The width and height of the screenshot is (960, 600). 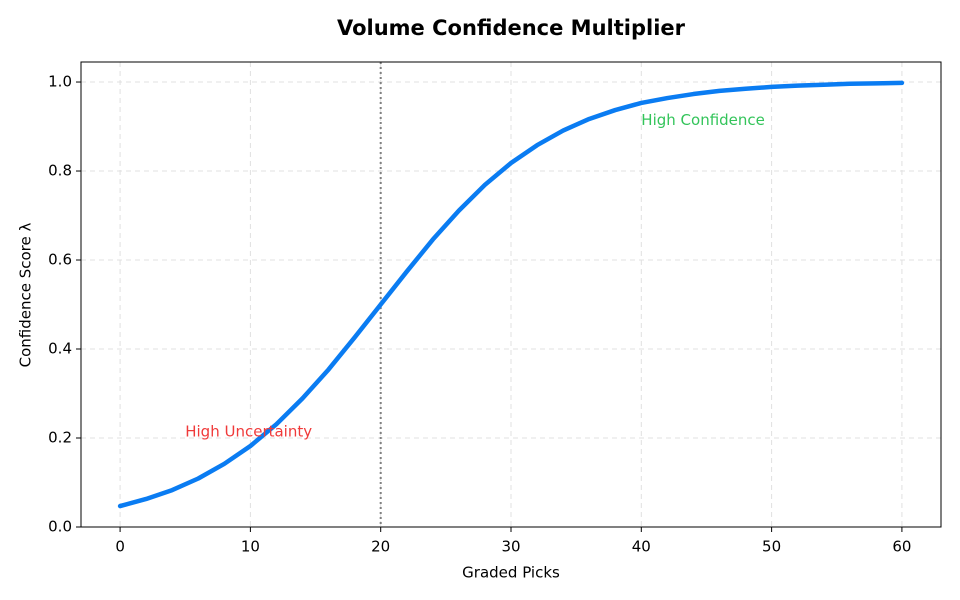 I want to click on x-axis-label: Graded Picks, so click(x=511, y=573).